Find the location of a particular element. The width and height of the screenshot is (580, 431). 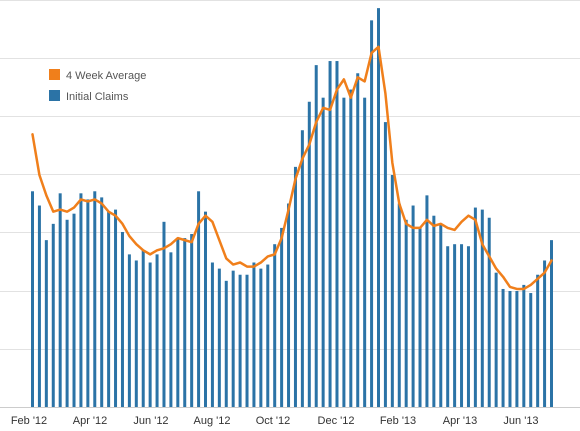

x-tick-label: Jun '12 is located at coordinates (150, 421).